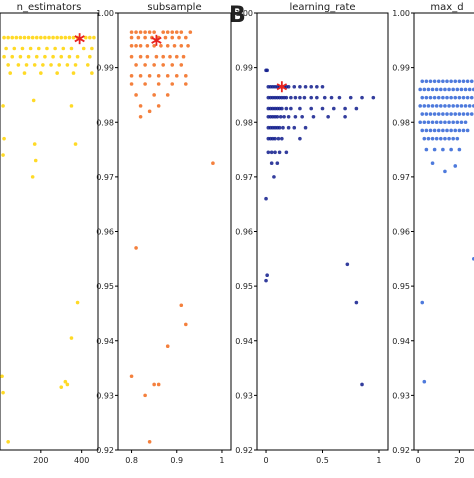  I want to click on x-tick-label: 0, so click(418, 460).